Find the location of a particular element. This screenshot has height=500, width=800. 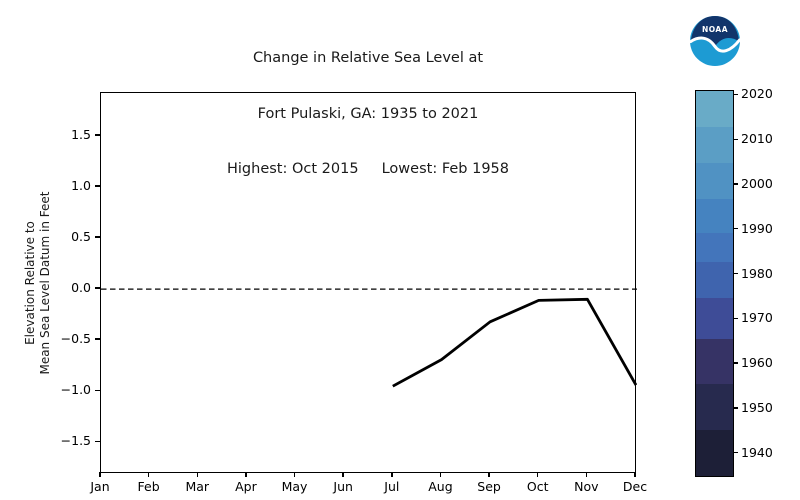

colorbar is located at coordinates (714, 283).